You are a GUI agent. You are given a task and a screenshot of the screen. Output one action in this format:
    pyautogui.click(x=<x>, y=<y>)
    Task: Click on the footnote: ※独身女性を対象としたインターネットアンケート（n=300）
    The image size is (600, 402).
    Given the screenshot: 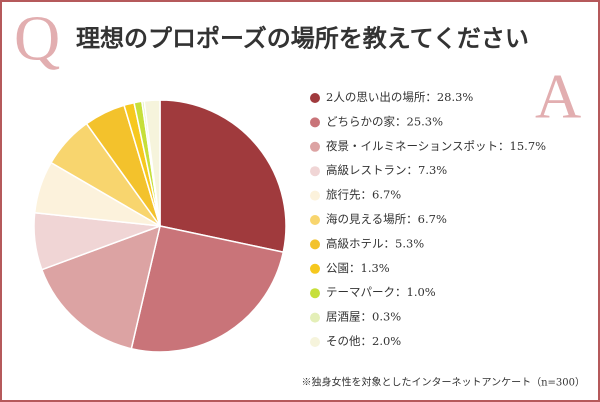 What is the action you would take?
    pyautogui.click(x=443, y=382)
    